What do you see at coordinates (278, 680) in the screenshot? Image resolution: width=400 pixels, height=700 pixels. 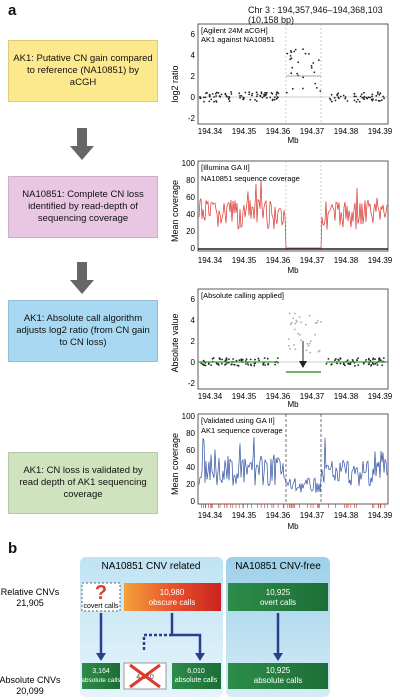 I see `absolute-calls-3-label: absolute calls` at bounding box center [278, 680].